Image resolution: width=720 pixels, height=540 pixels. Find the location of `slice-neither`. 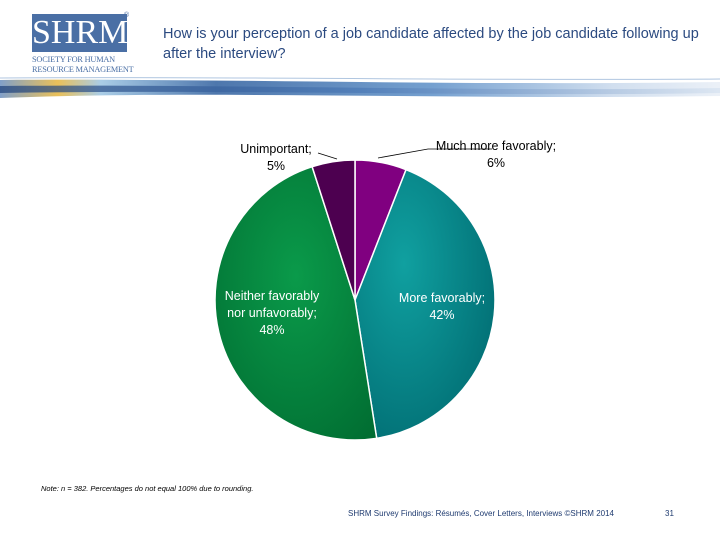

slice-neither is located at coordinates (296, 303).